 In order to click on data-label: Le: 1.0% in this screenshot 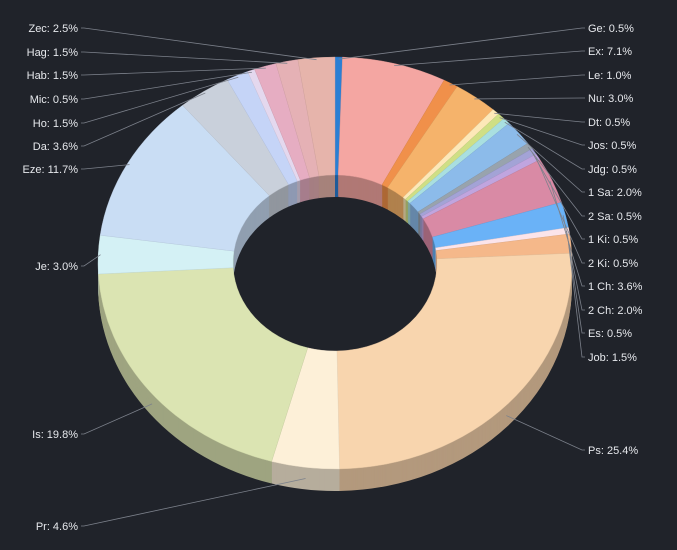, I will do `click(610, 76)`.